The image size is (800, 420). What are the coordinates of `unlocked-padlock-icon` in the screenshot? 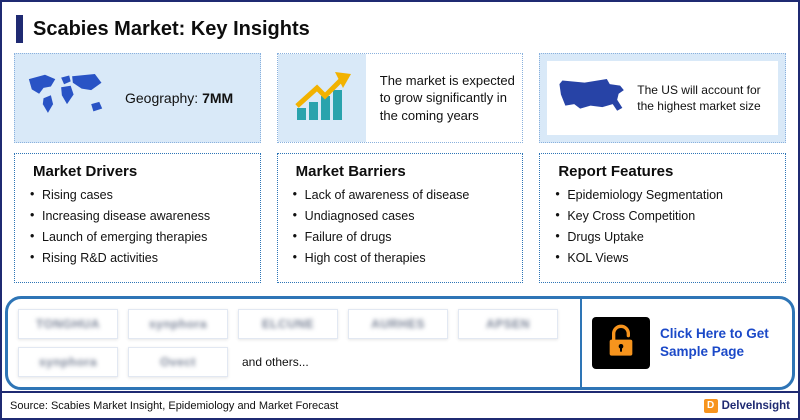 It's located at (621, 343).